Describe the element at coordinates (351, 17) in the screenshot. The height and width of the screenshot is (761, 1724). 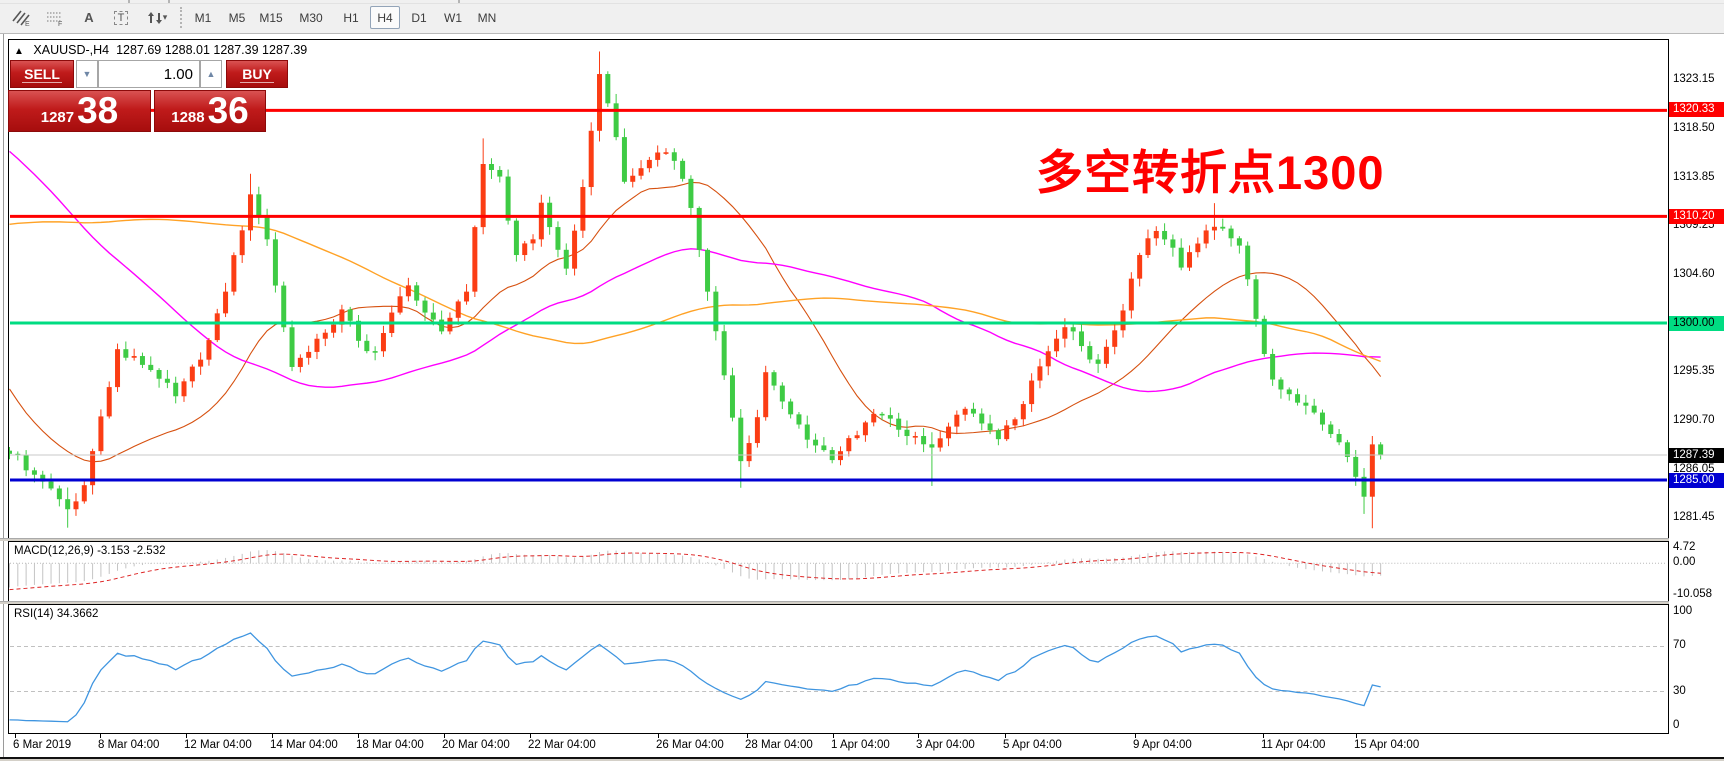
I see `timeframe-button-h1: H1` at that location.